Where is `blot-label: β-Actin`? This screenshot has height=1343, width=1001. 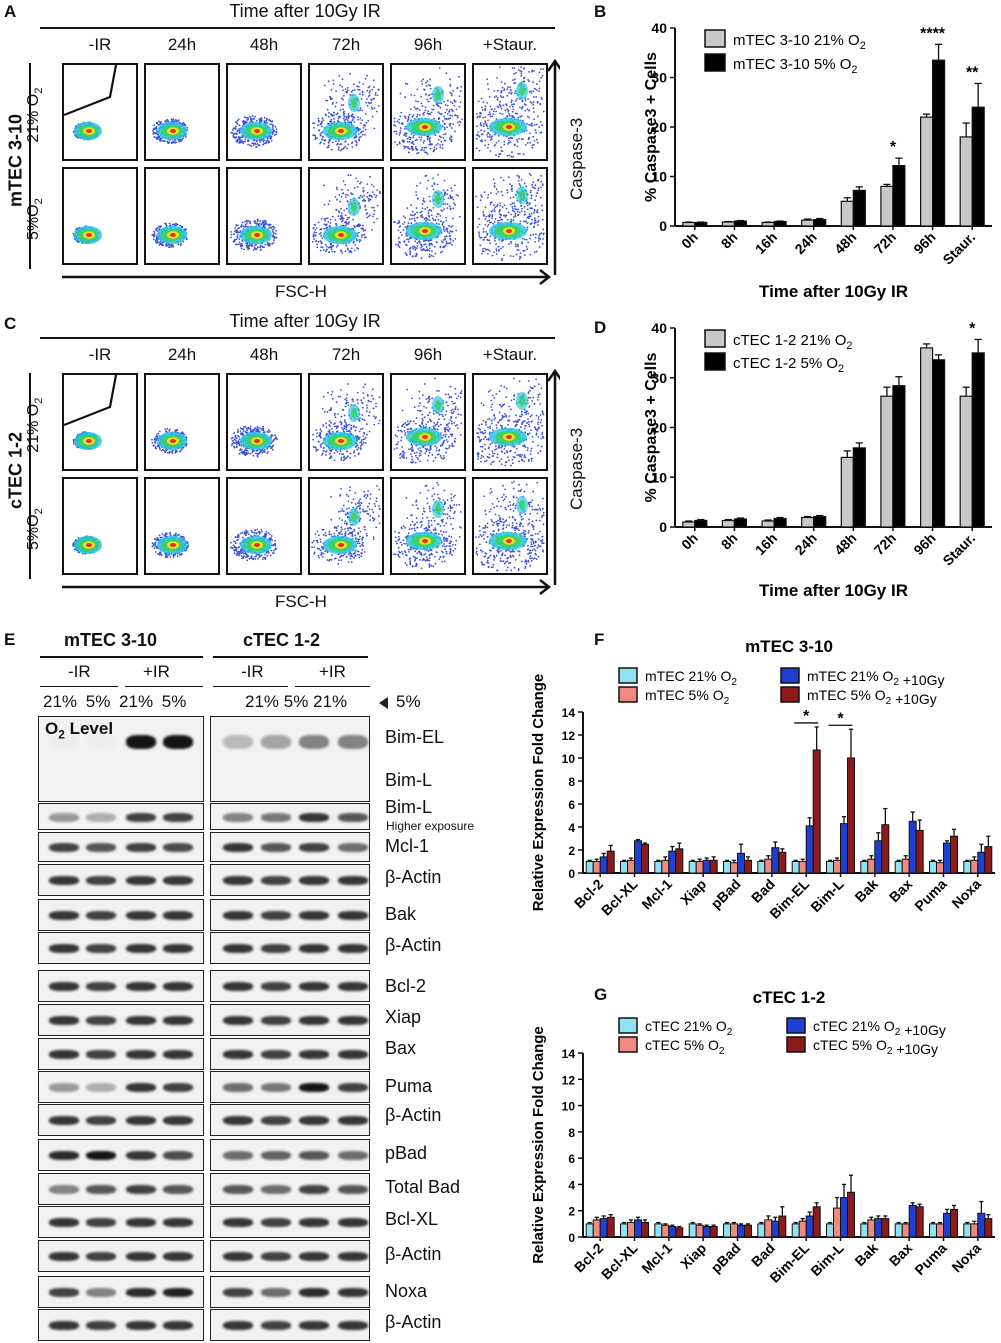 blot-label: β-Actin is located at coordinates (413, 1115).